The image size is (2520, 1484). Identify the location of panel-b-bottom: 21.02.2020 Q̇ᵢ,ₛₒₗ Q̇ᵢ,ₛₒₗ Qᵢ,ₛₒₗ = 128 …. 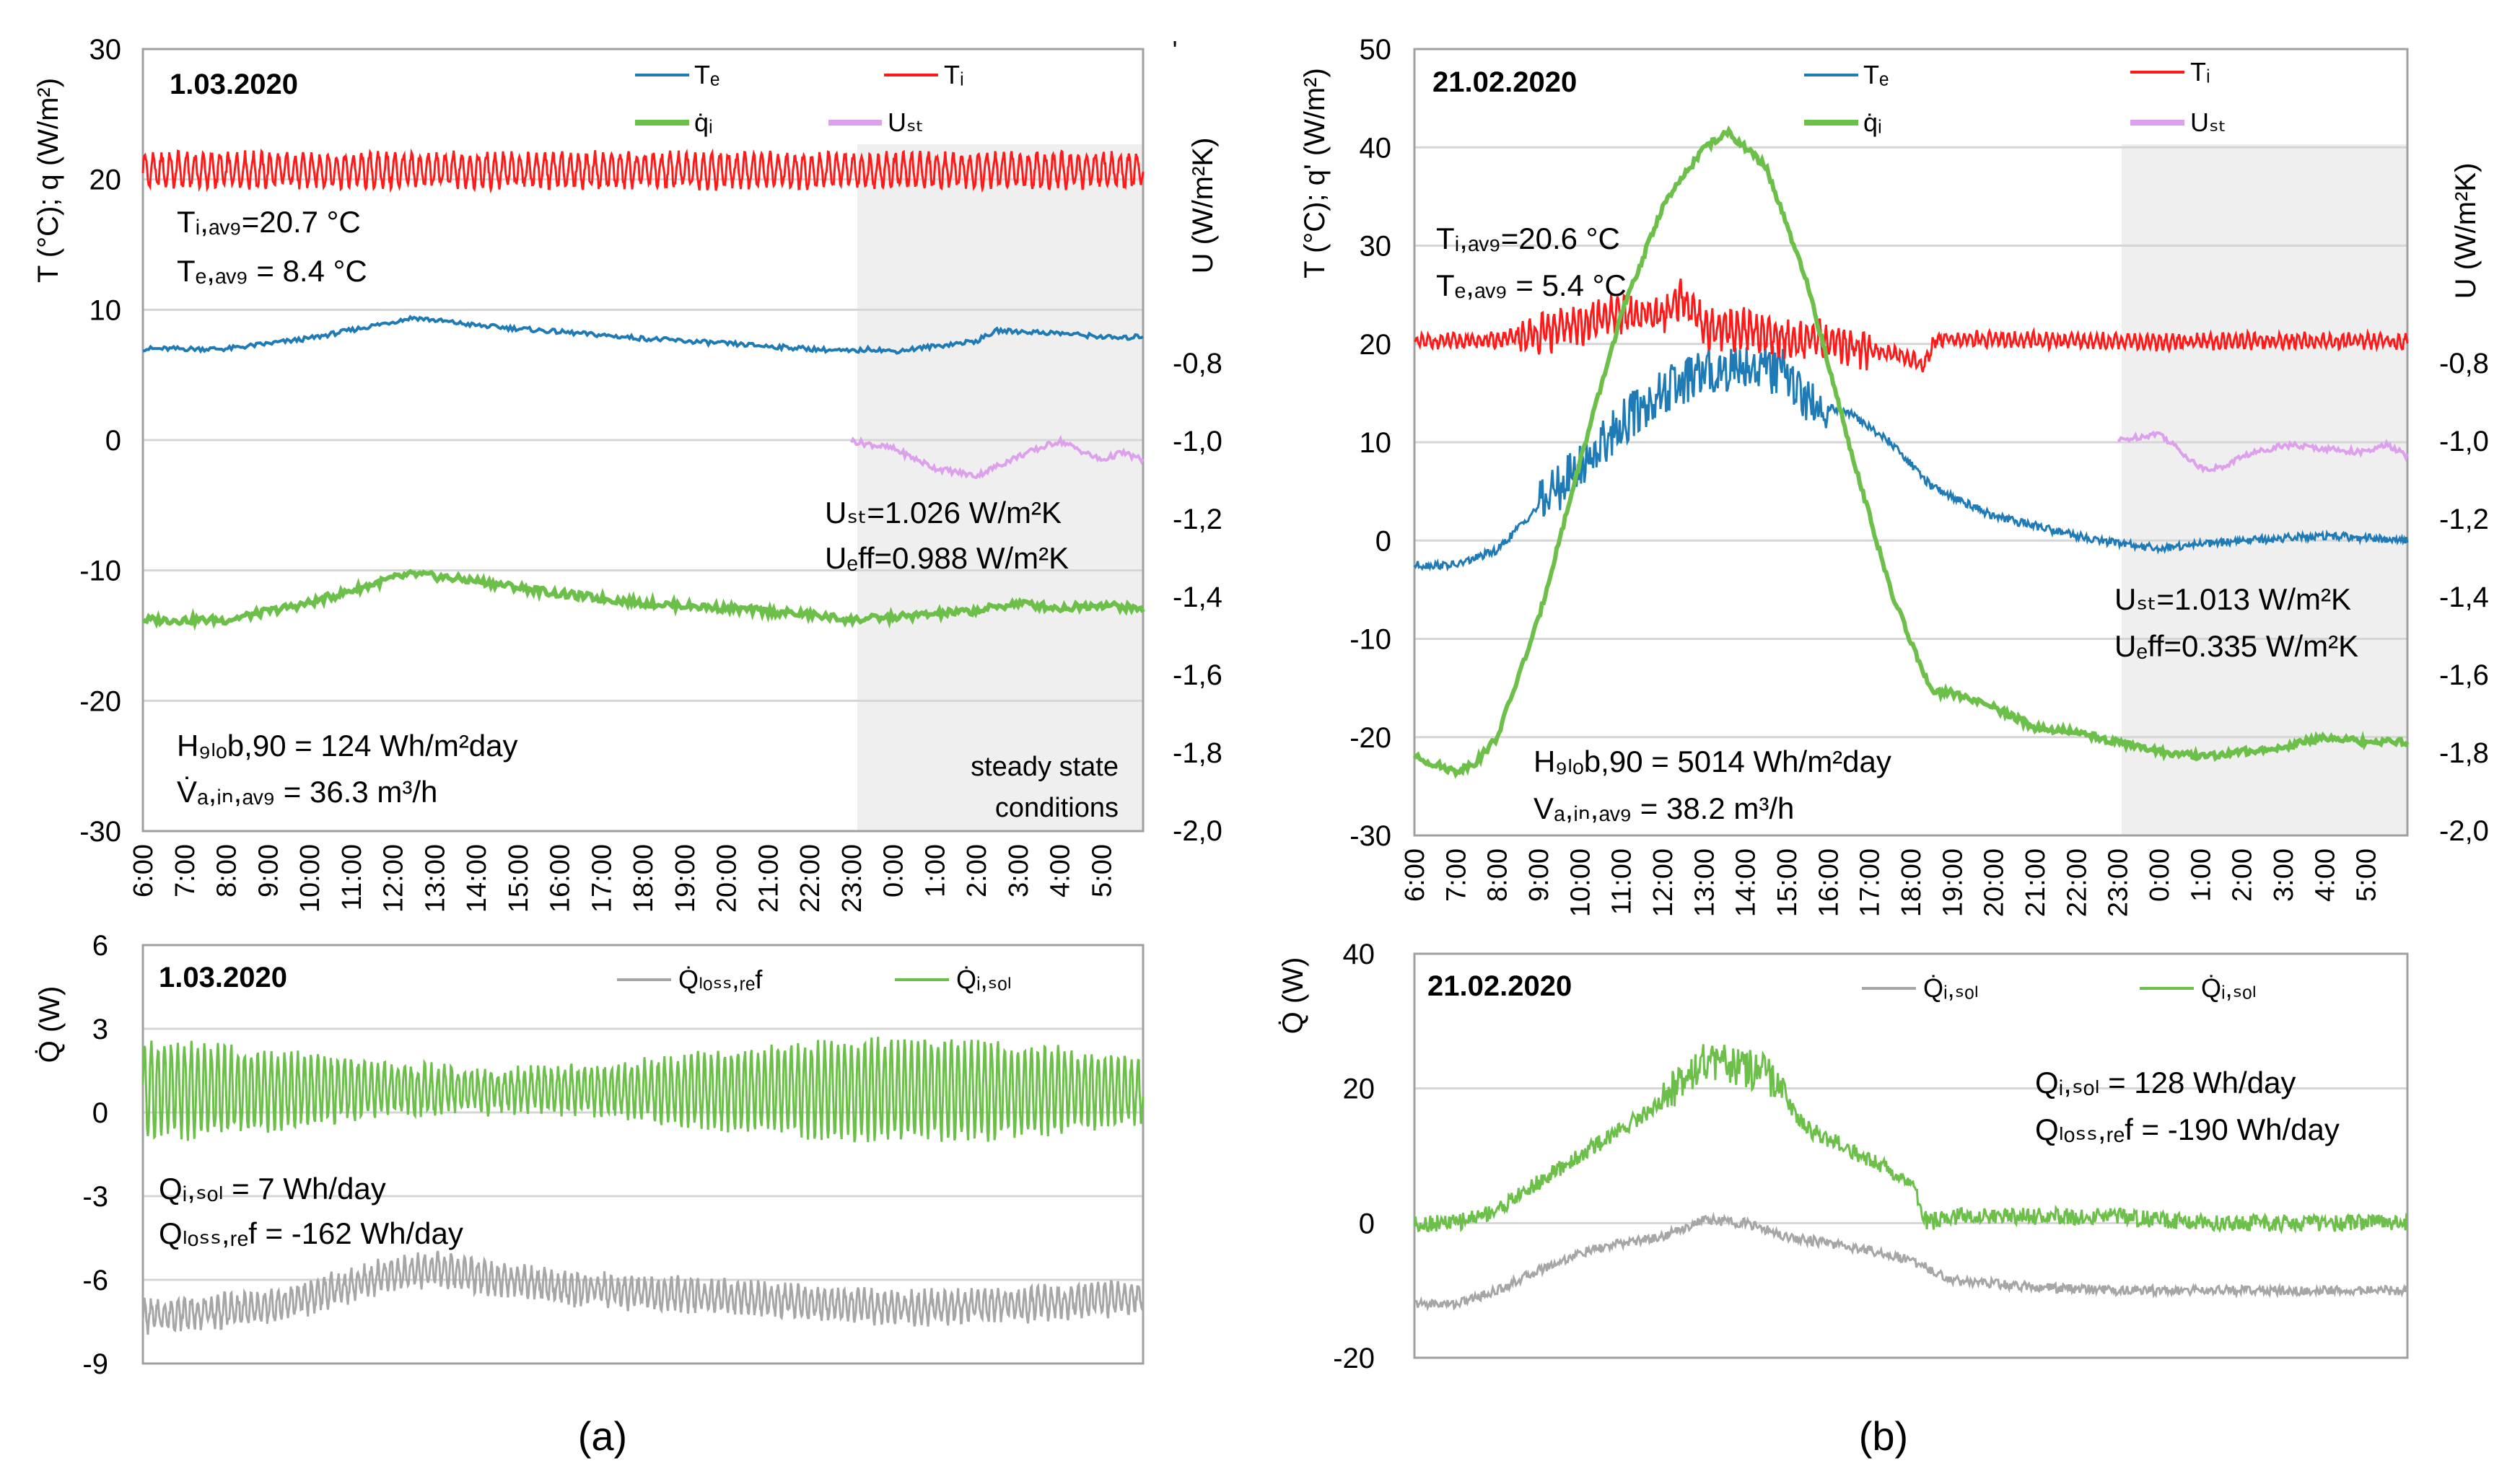
(1843, 1156).